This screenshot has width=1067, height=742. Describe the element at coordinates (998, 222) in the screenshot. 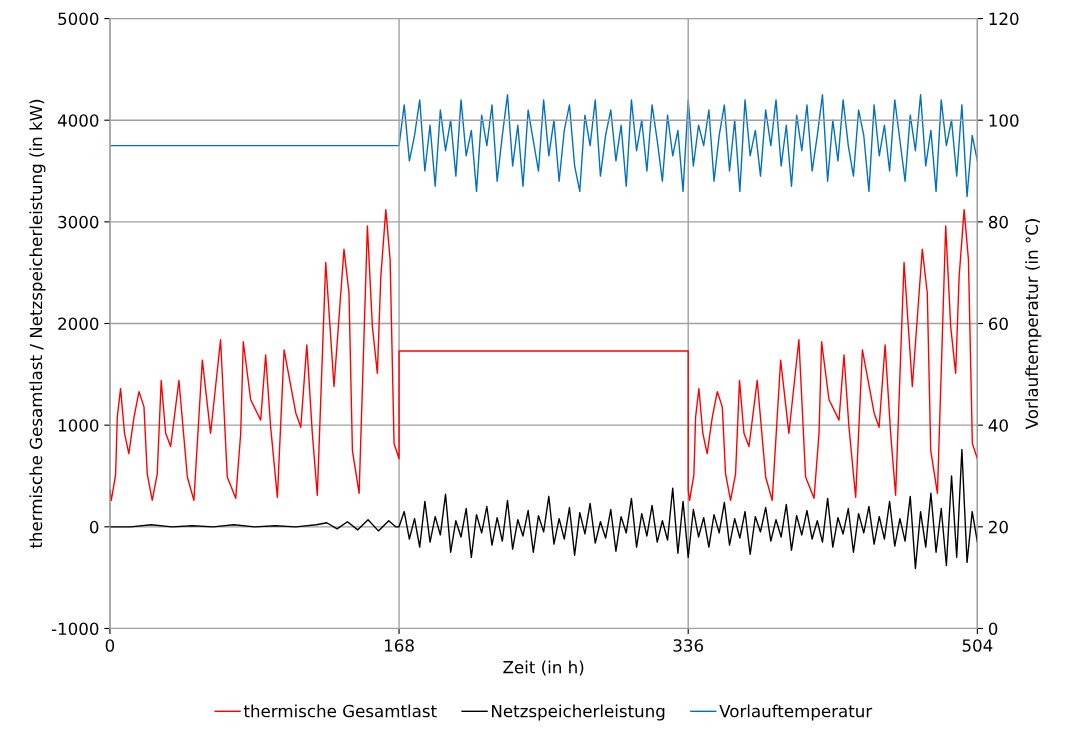

I see `y2-tick-label: 80` at that location.